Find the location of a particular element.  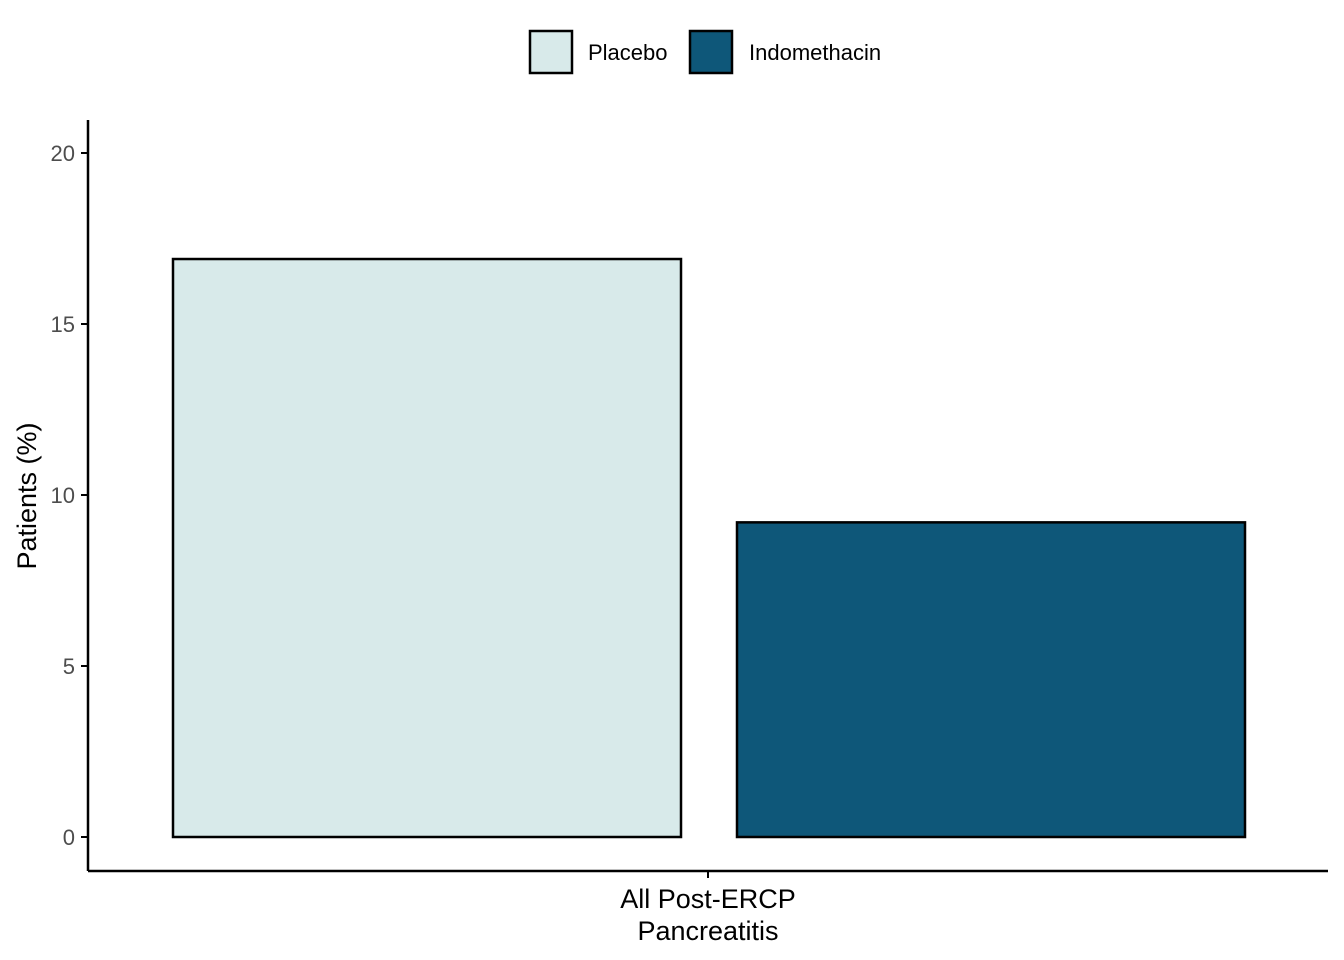

y-ticks-group: 0 5 10 15 20 is located at coordinates (69, 495).